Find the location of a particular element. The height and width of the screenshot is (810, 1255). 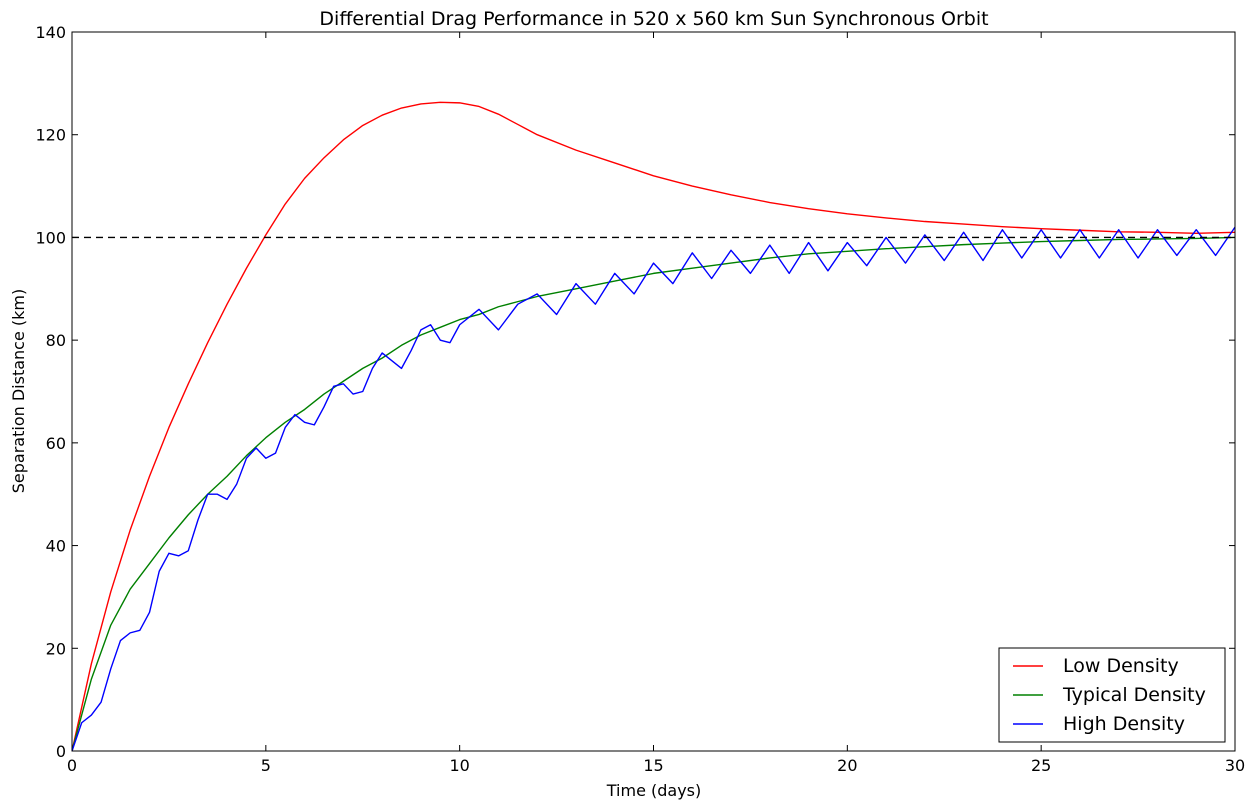

y-axis-label: Separation Distance (km) is located at coordinates (18, 391).